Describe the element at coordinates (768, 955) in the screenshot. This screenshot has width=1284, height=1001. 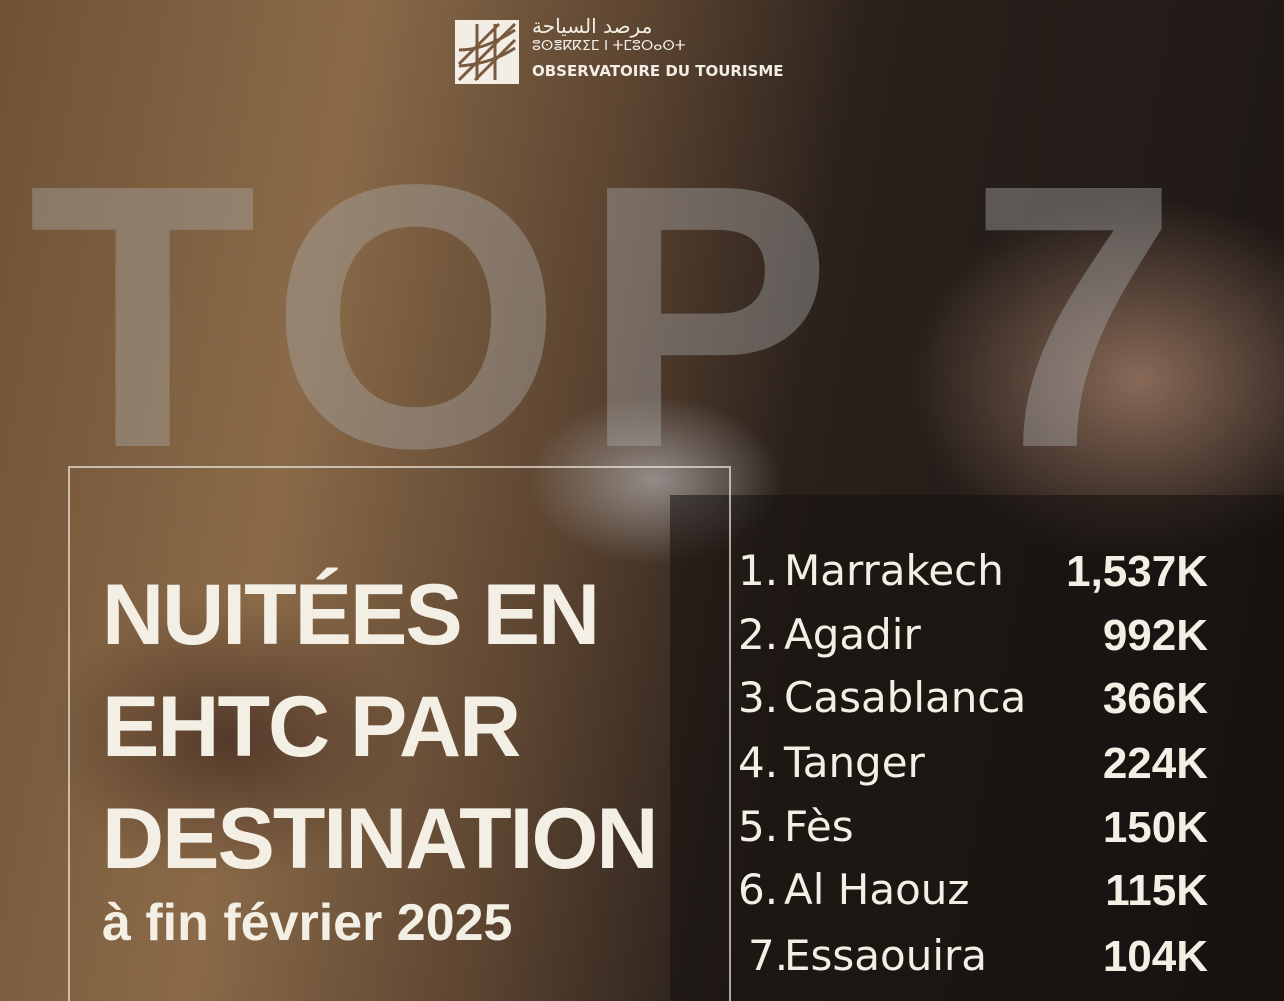
I see `rank: 7.` at that location.